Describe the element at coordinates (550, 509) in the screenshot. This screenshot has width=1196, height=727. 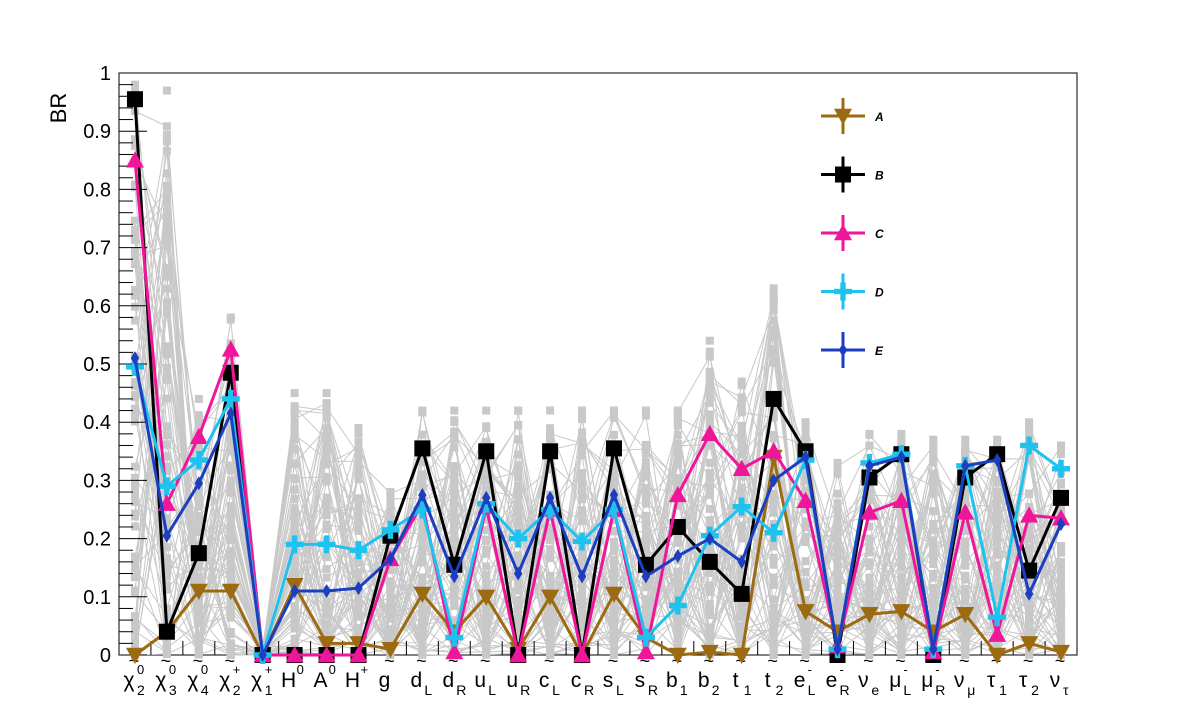
I see `data-point-D` at that location.